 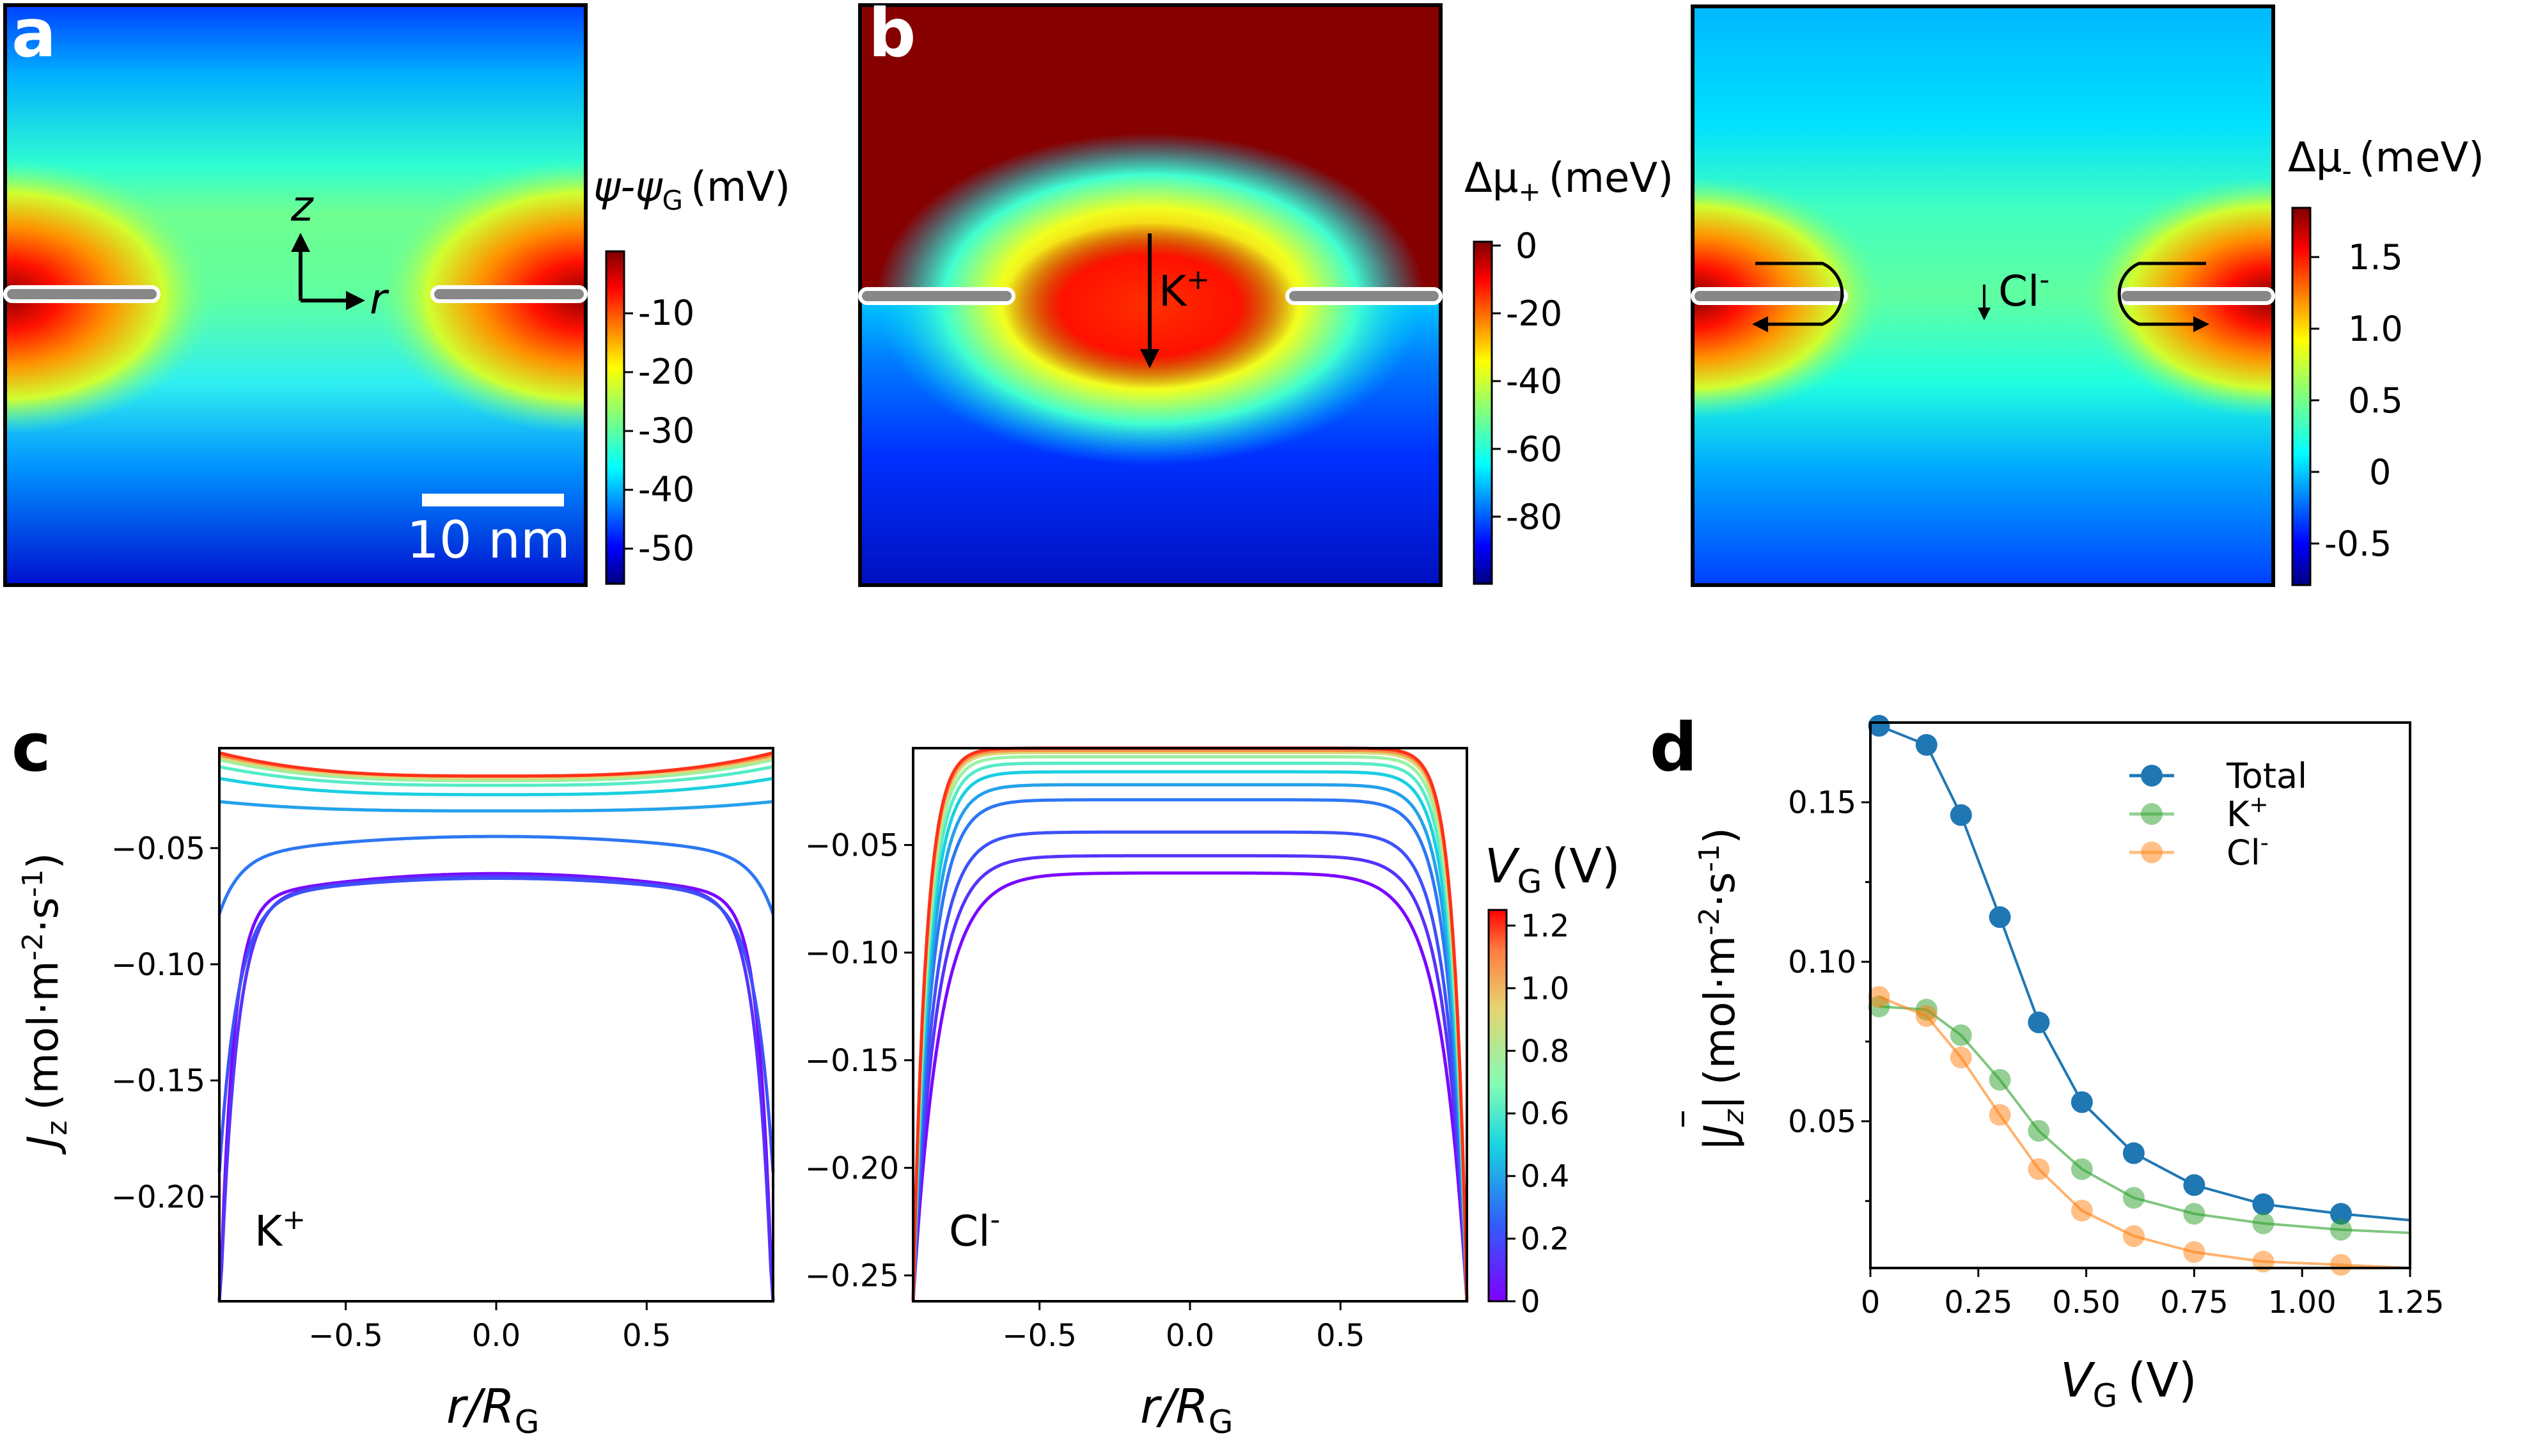 What do you see at coordinates (1545, 1114) in the screenshot?
I see `colorbar-vg-tick: 0.6` at bounding box center [1545, 1114].